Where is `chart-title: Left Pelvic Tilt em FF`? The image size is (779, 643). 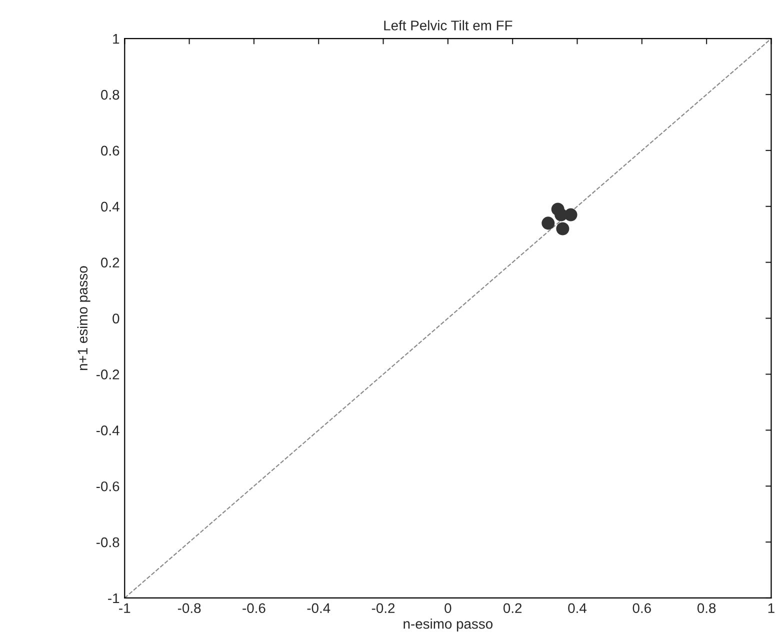
chart-title: Left Pelvic Tilt em FF is located at coordinates (448, 25).